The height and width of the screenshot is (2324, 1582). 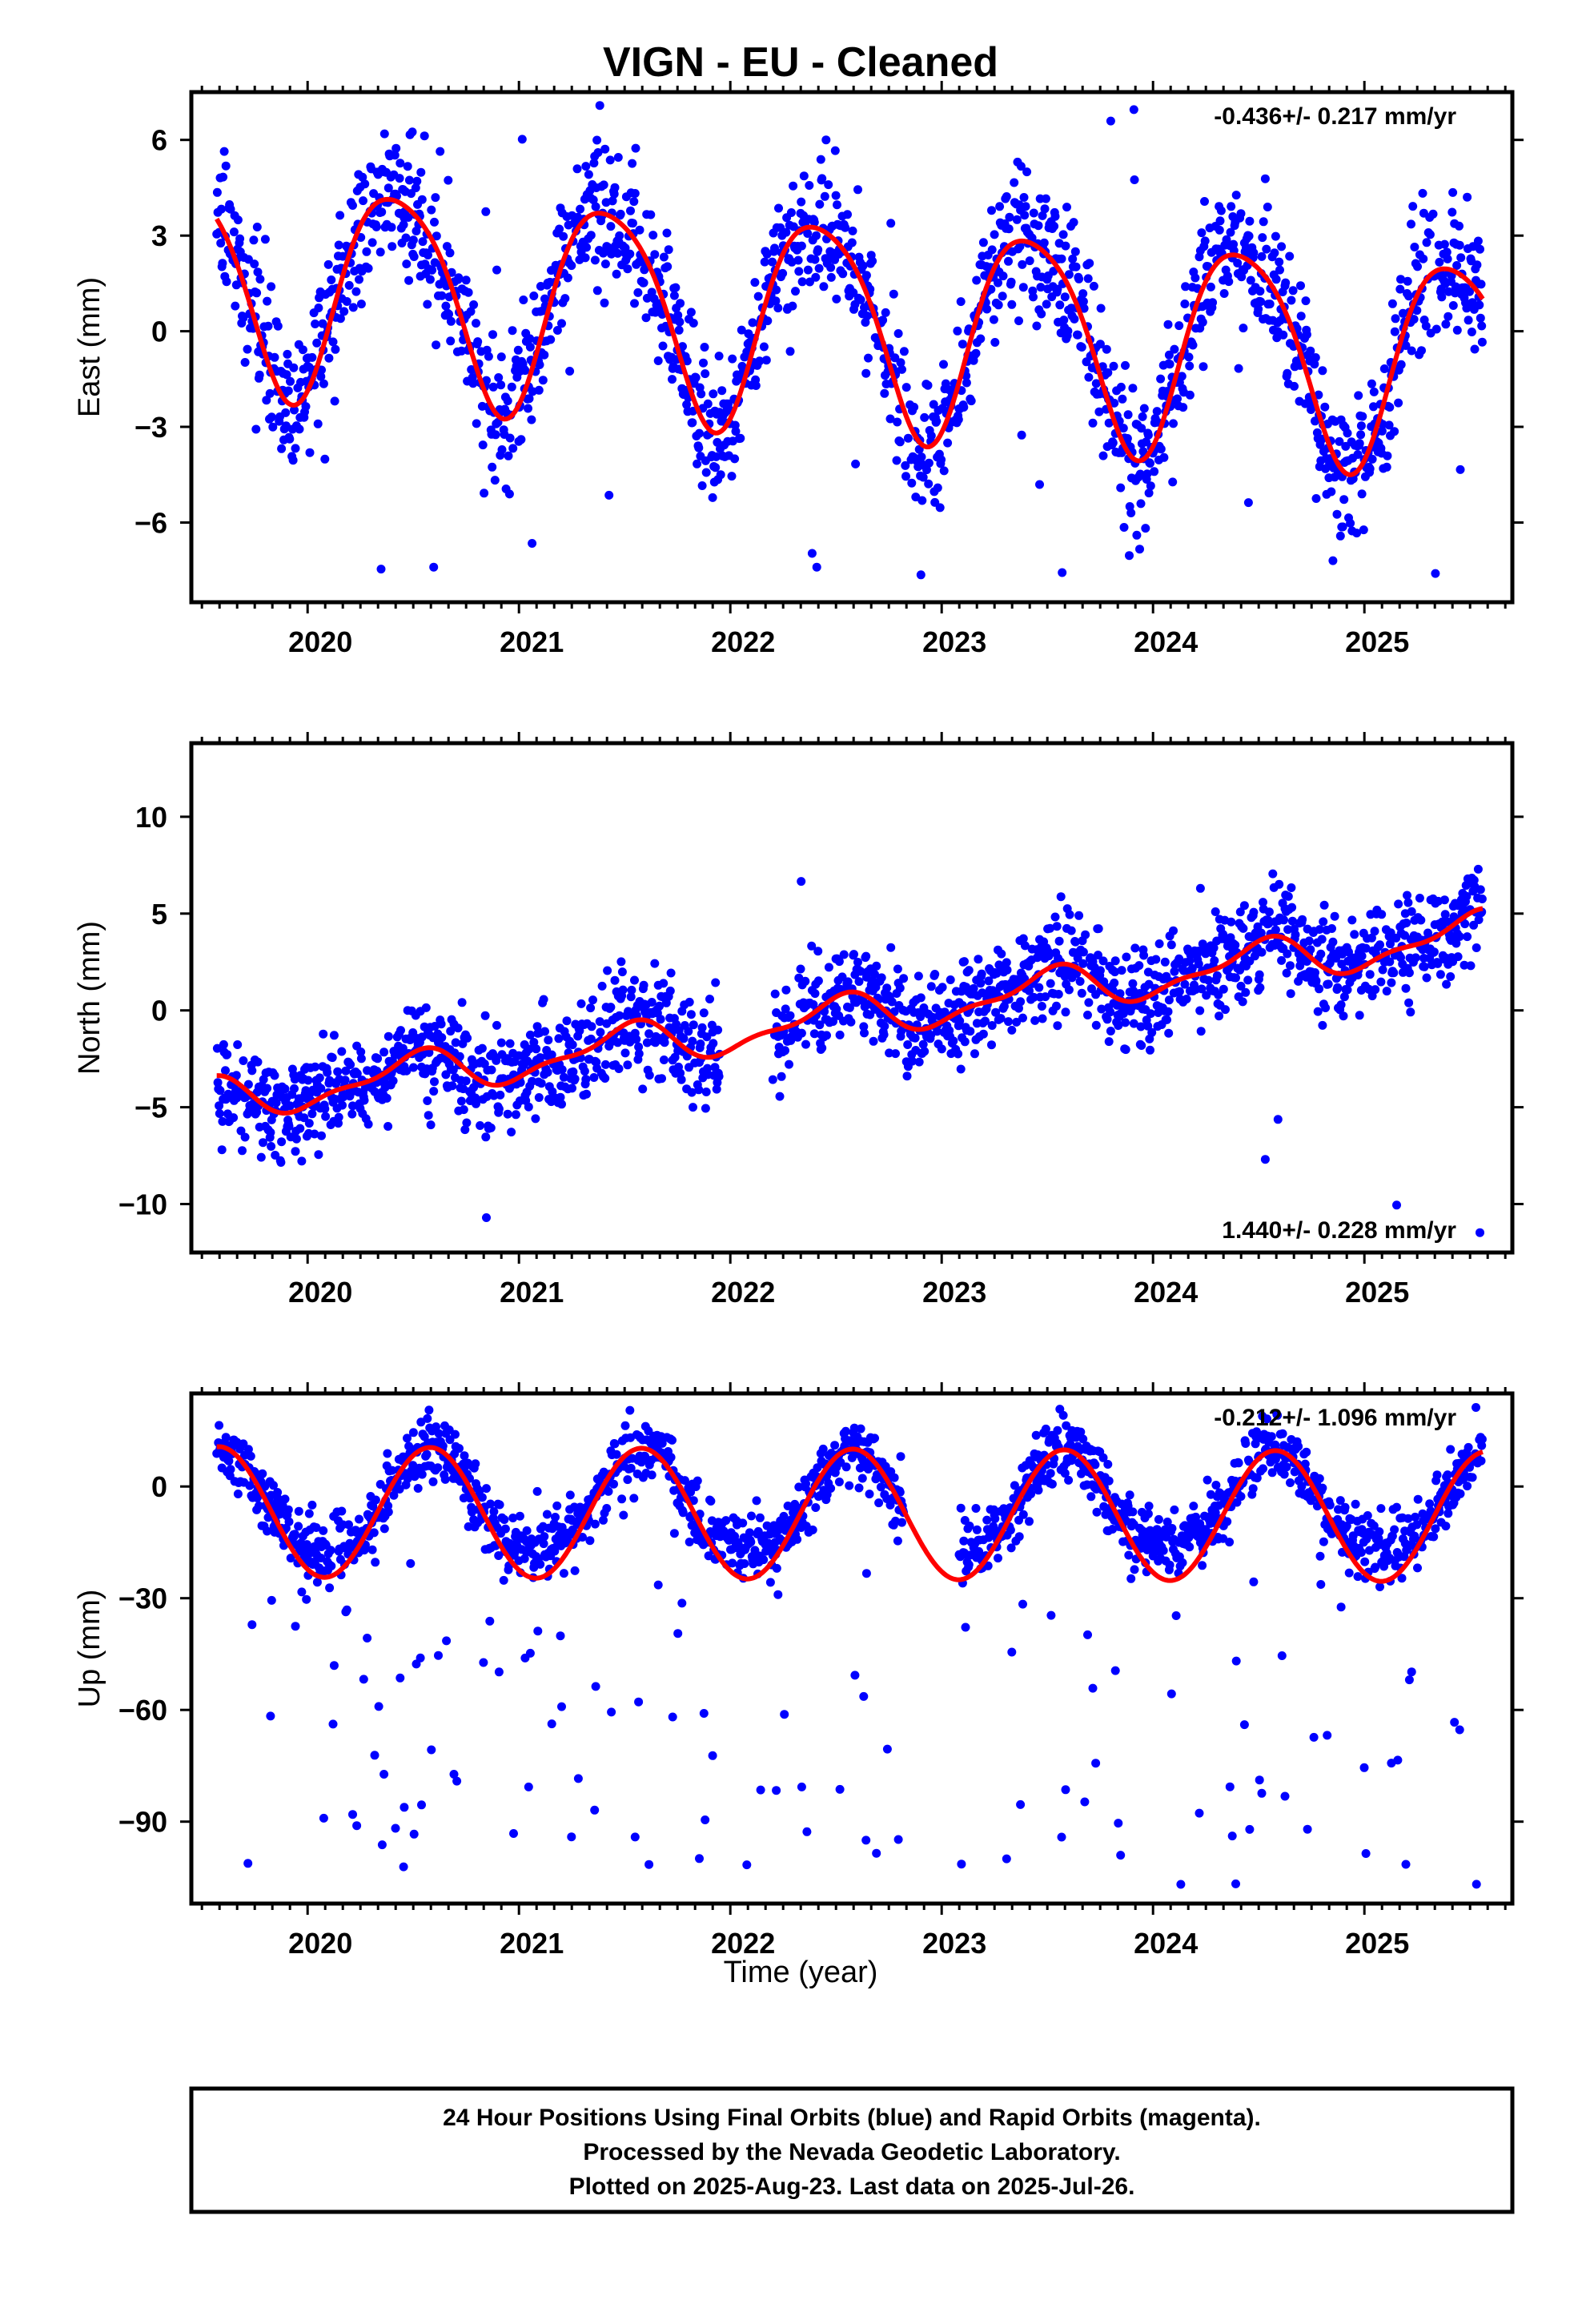 What do you see at coordinates (954, 1292) in the screenshot?
I see `x-tick-label: 2023` at bounding box center [954, 1292].